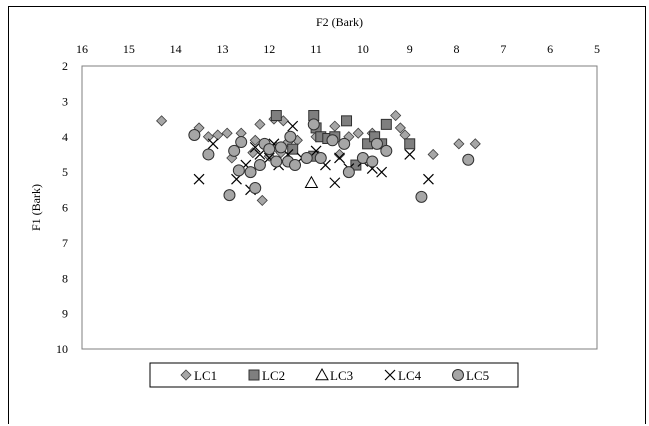 This screenshot has width=649, height=426. What do you see at coordinates (410, 375) in the screenshot?
I see `legend-label-lc4: LC4` at bounding box center [410, 375].